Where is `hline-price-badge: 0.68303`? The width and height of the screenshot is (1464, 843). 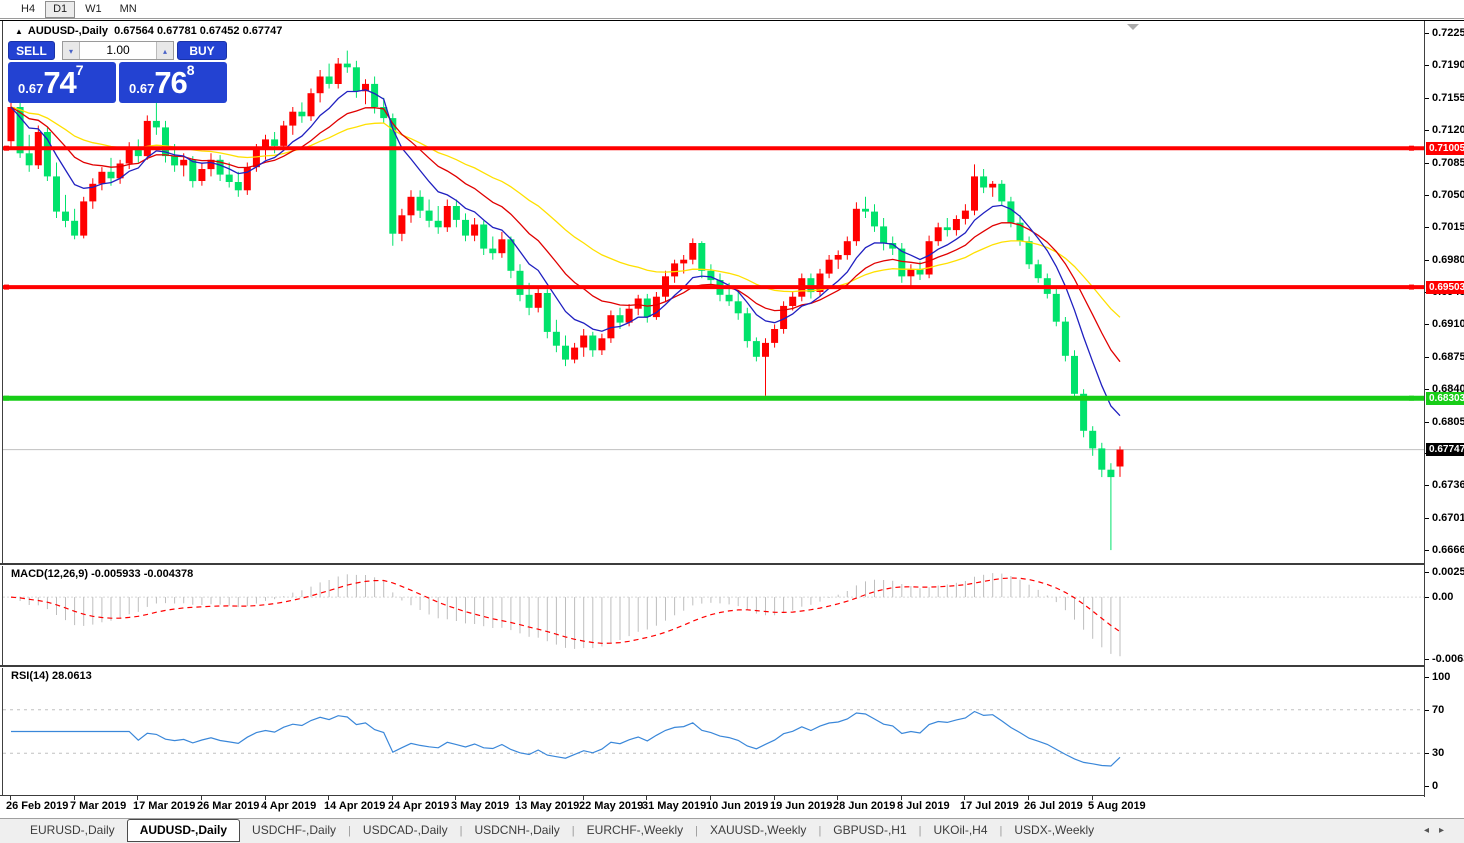 hline-price-badge: 0.68303 is located at coordinates (1445, 398).